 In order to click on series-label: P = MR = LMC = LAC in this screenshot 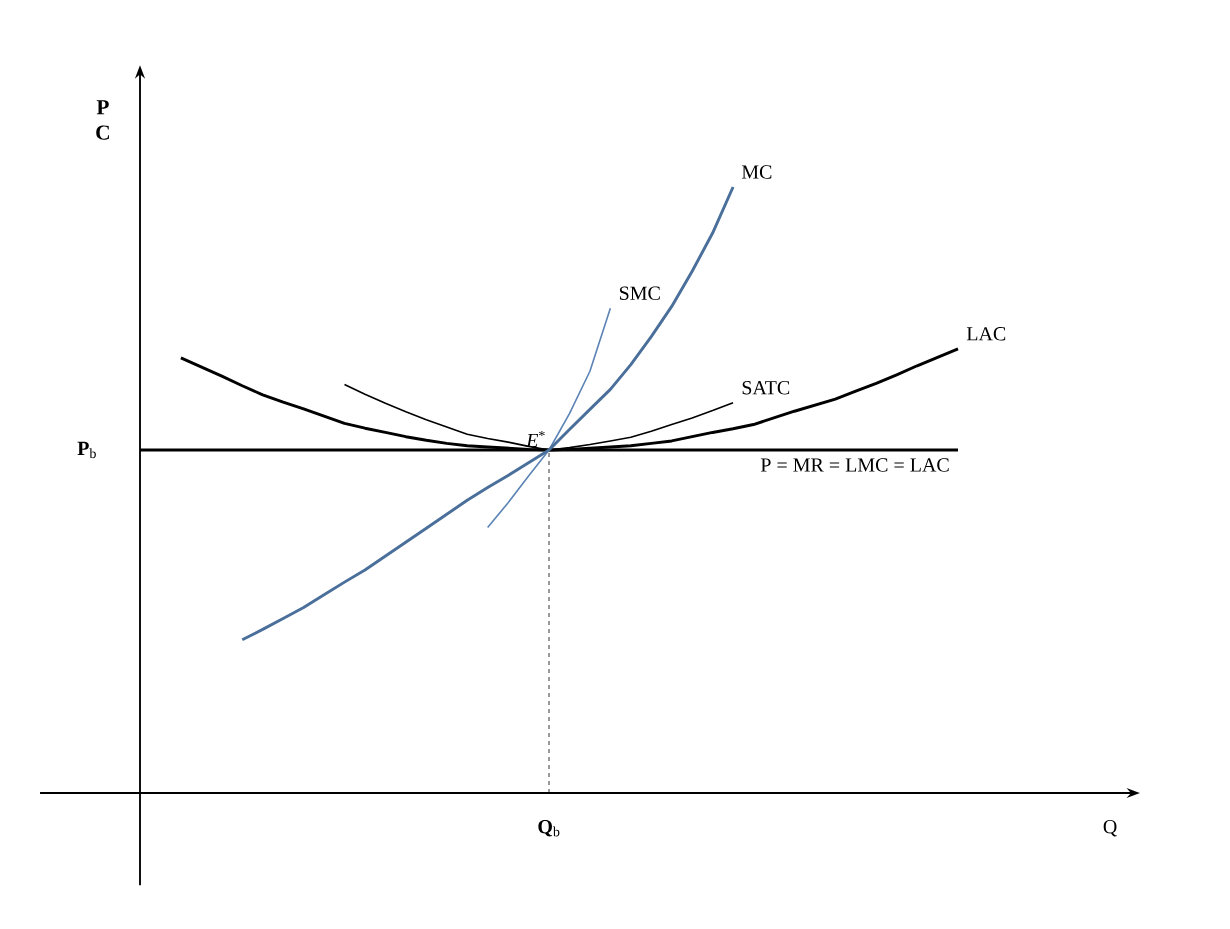, I will do `click(854, 465)`.